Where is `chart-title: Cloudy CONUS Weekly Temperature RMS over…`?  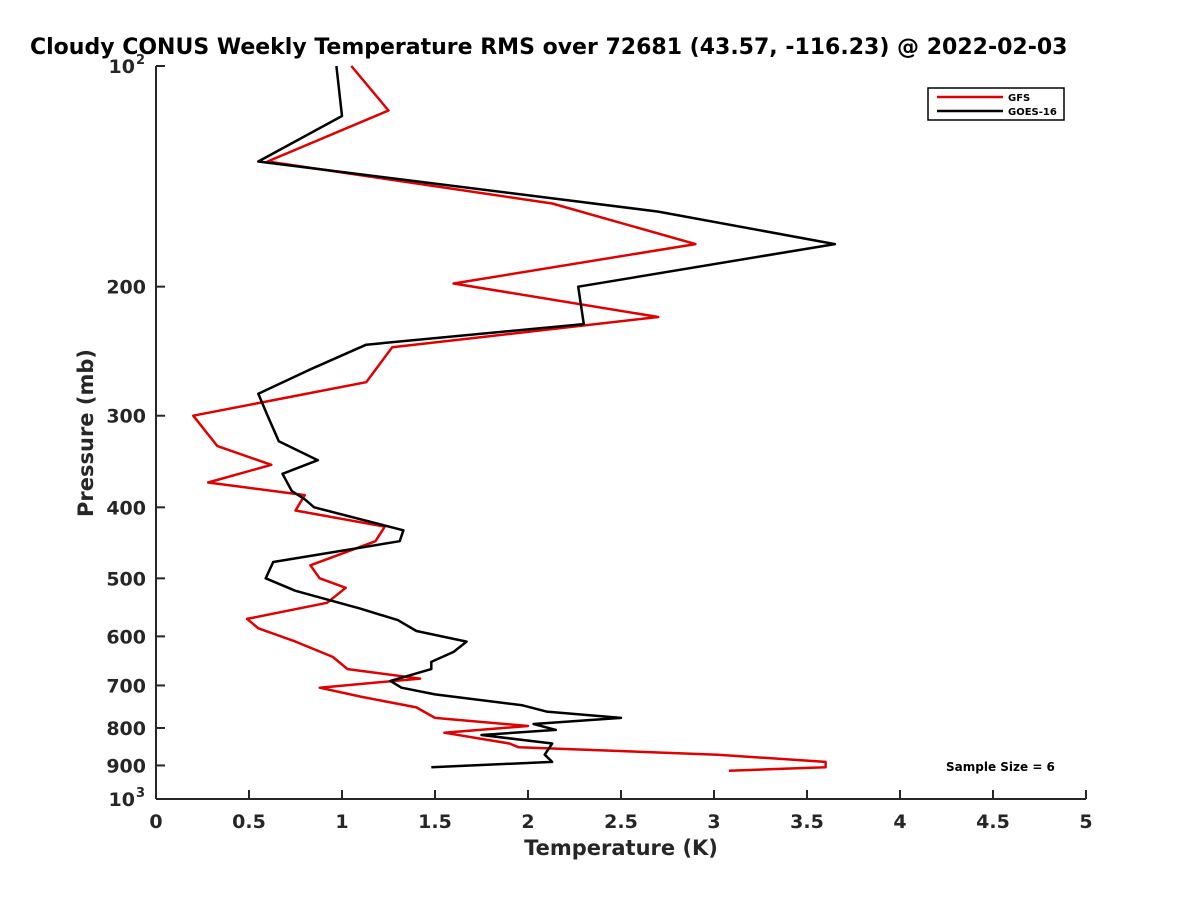 chart-title: Cloudy CONUS Weekly Temperature RMS over… is located at coordinates (548, 47).